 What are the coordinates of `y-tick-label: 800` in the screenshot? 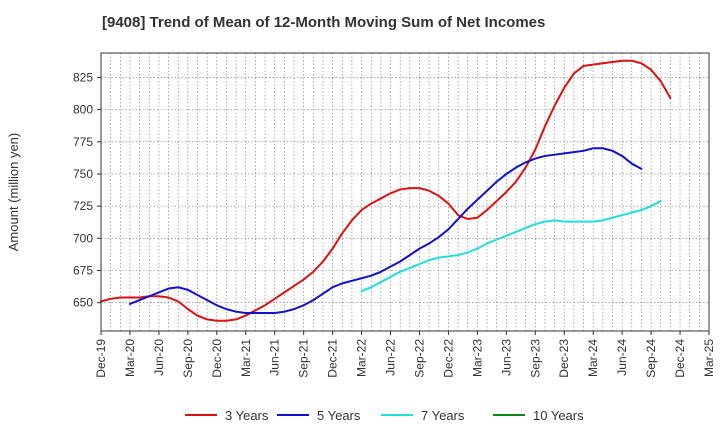 It's located at (83, 110).